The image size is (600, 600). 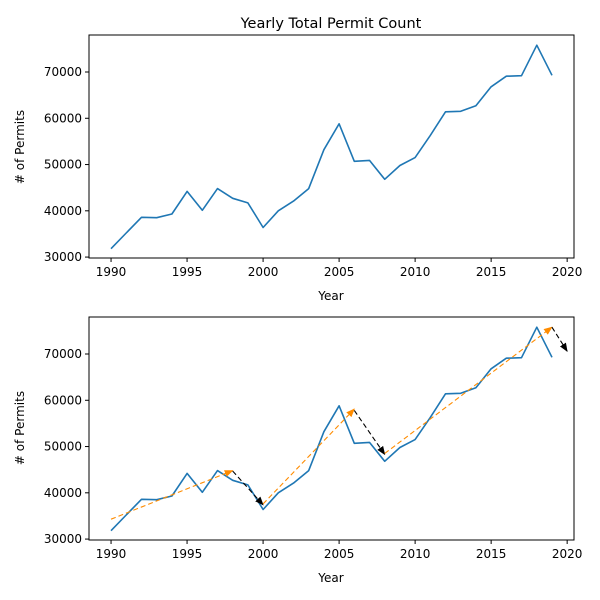 What do you see at coordinates (491, 272) in the screenshot?
I see `top-chart-x-tick-label: 2015` at bounding box center [491, 272].